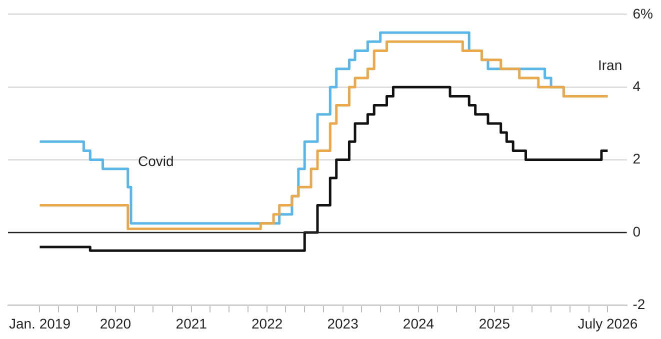 This screenshot has width=661, height=339. Describe the element at coordinates (642, 13) in the screenshot. I see `y-tick-label: 6%` at that location.